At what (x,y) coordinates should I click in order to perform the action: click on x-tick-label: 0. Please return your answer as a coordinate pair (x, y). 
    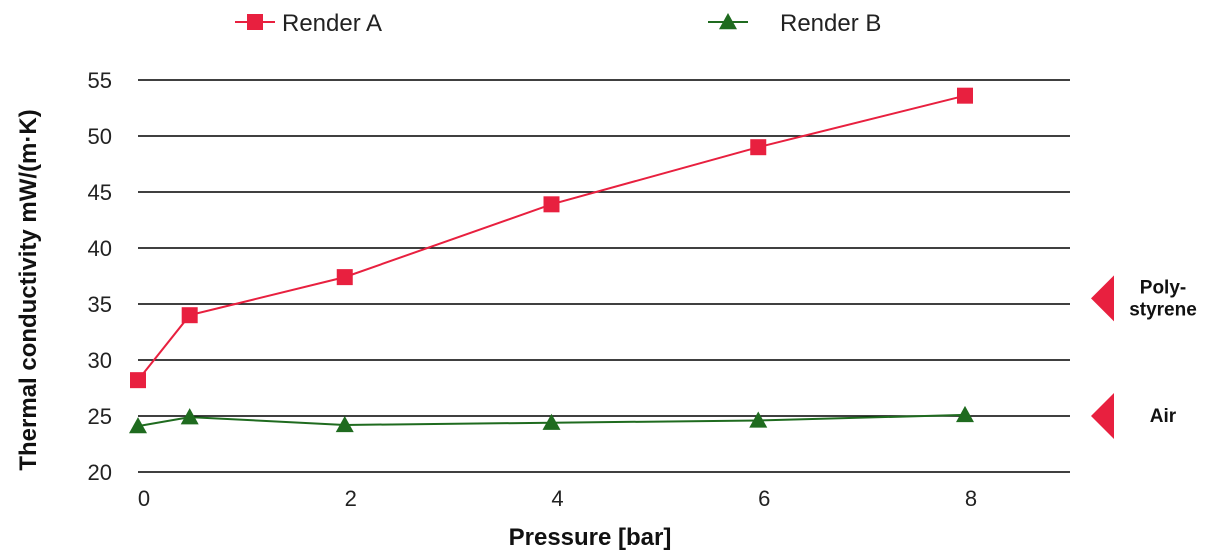
    Looking at the image, I should click on (144, 498).